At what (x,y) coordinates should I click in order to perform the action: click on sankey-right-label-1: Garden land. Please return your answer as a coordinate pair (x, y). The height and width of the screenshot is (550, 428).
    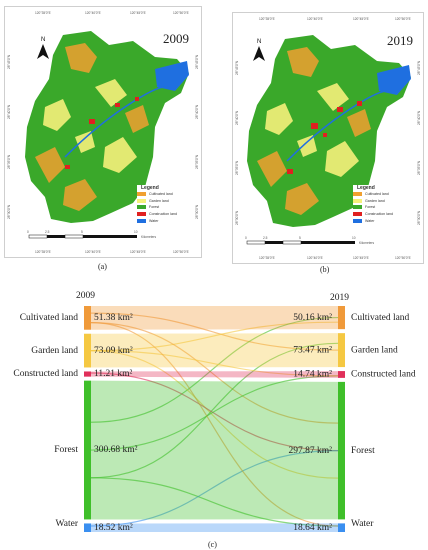
    Looking at the image, I should click on (374, 350).